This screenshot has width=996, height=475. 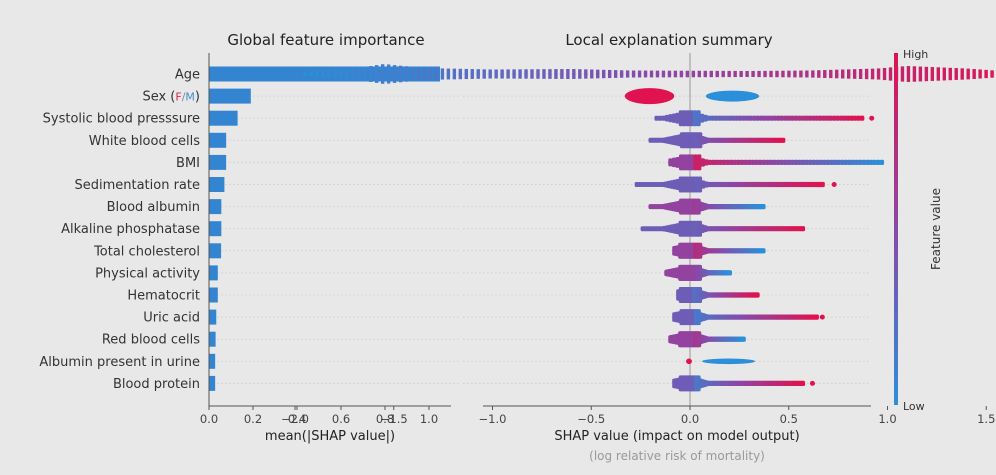 I want to click on swarm-white-blood-cells, so click(x=717, y=140).